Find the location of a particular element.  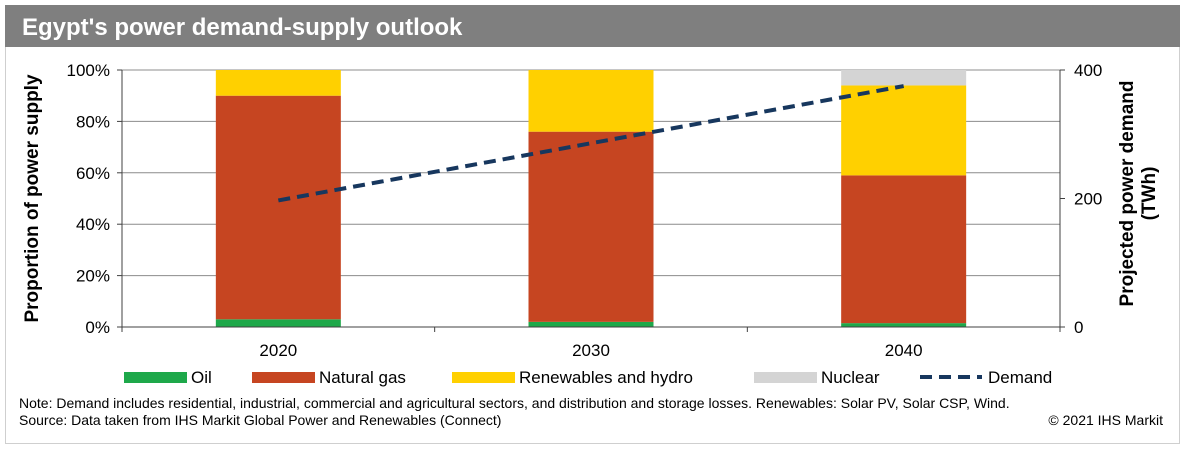

legend-swatch-nuclear is located at coordinates (785, 377).